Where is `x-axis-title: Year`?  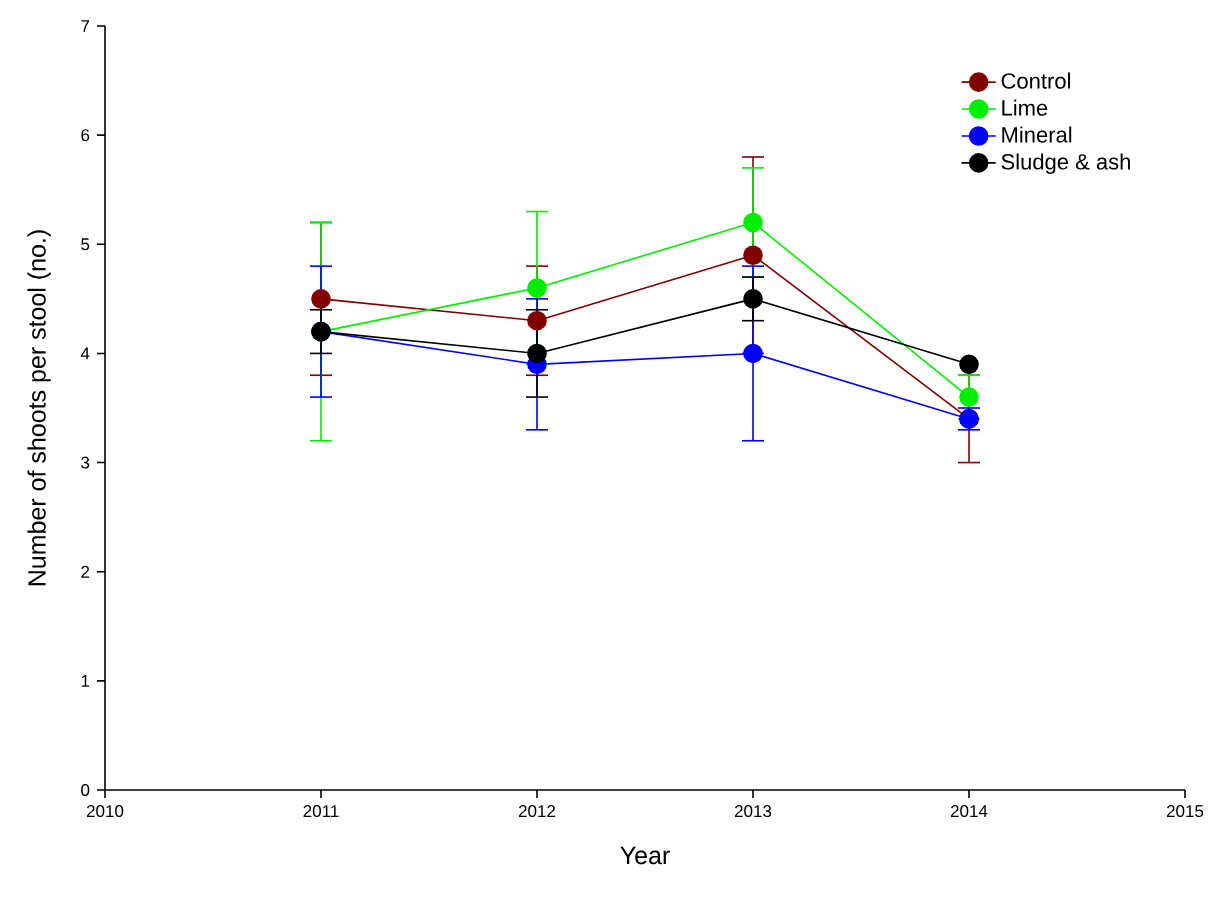 x-axis-title: Year is located at coordinates (645, 855).